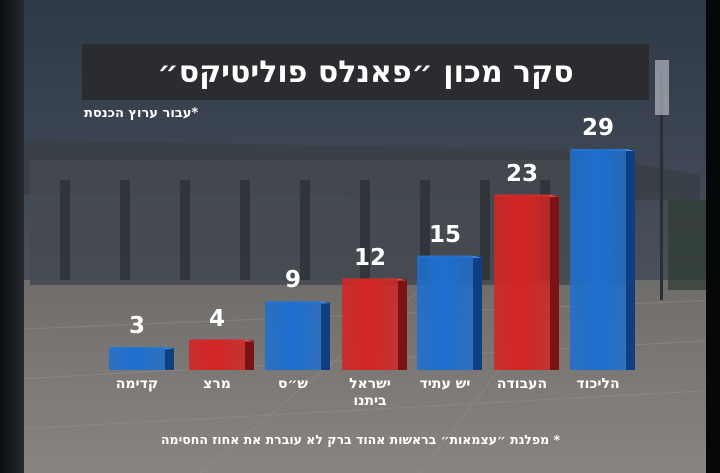 The width and height of the screenshot is (720, 473). Describe the element at coordinates (12, 236) in the screenshot. I see `left-frame-shadow` at that location.